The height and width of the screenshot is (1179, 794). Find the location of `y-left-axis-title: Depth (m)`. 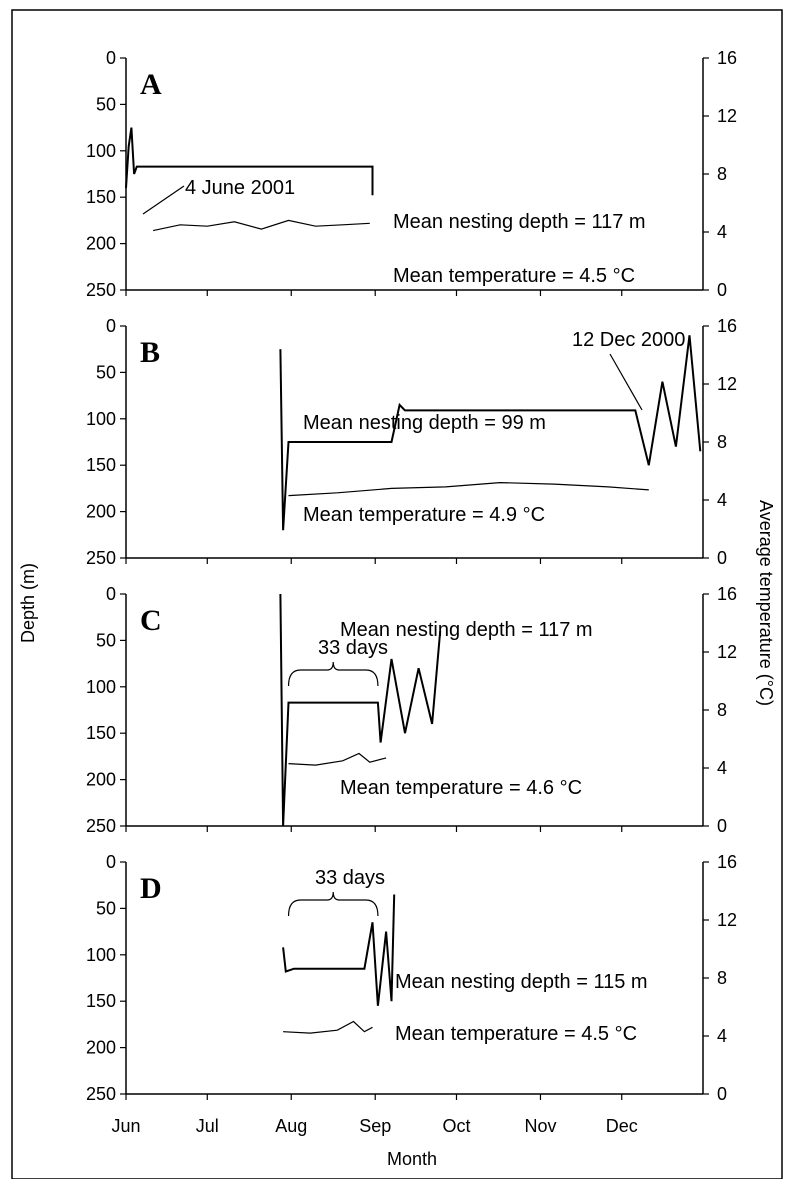

y-left-axis-title: Depth (m) is located at coordinates (28, 603).